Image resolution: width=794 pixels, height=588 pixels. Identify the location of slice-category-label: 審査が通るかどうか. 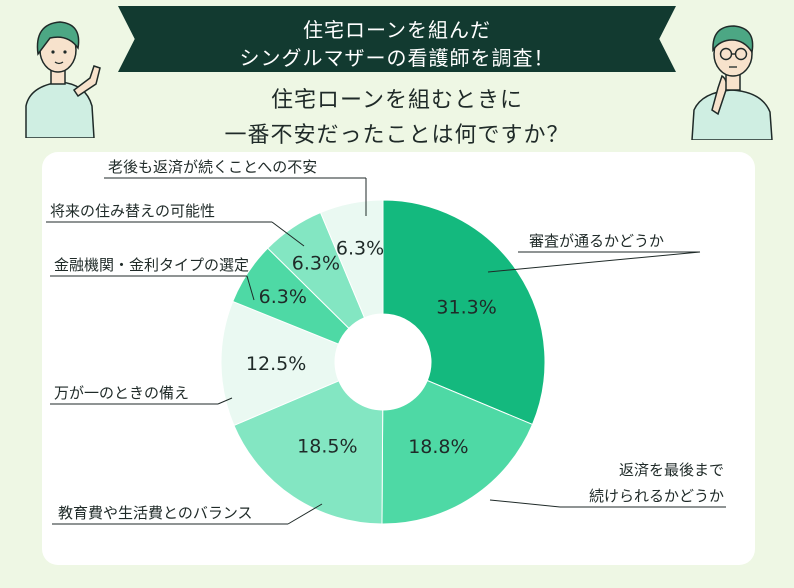
(596, 241).